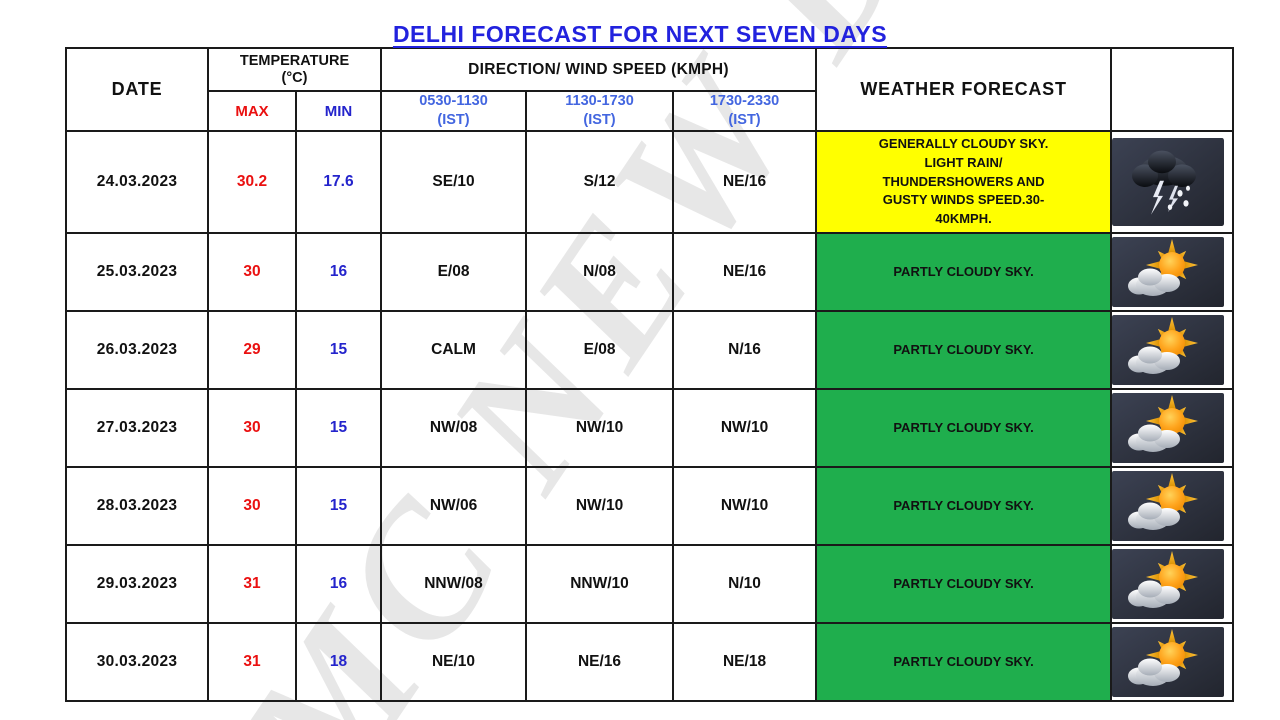 Image resolution: width=1280 pixels, height=720 pixels. I want to click on header-period-evening: 1730-2330 (IST), so click(745, 111).